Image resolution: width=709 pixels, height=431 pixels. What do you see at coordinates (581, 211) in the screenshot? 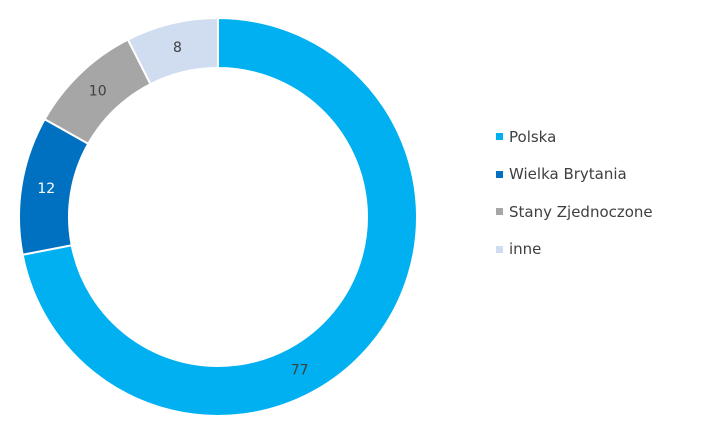
I see `legend-label-stany-zjednoczone: Stany Zjednoczone` at bounding box center [581, 211].